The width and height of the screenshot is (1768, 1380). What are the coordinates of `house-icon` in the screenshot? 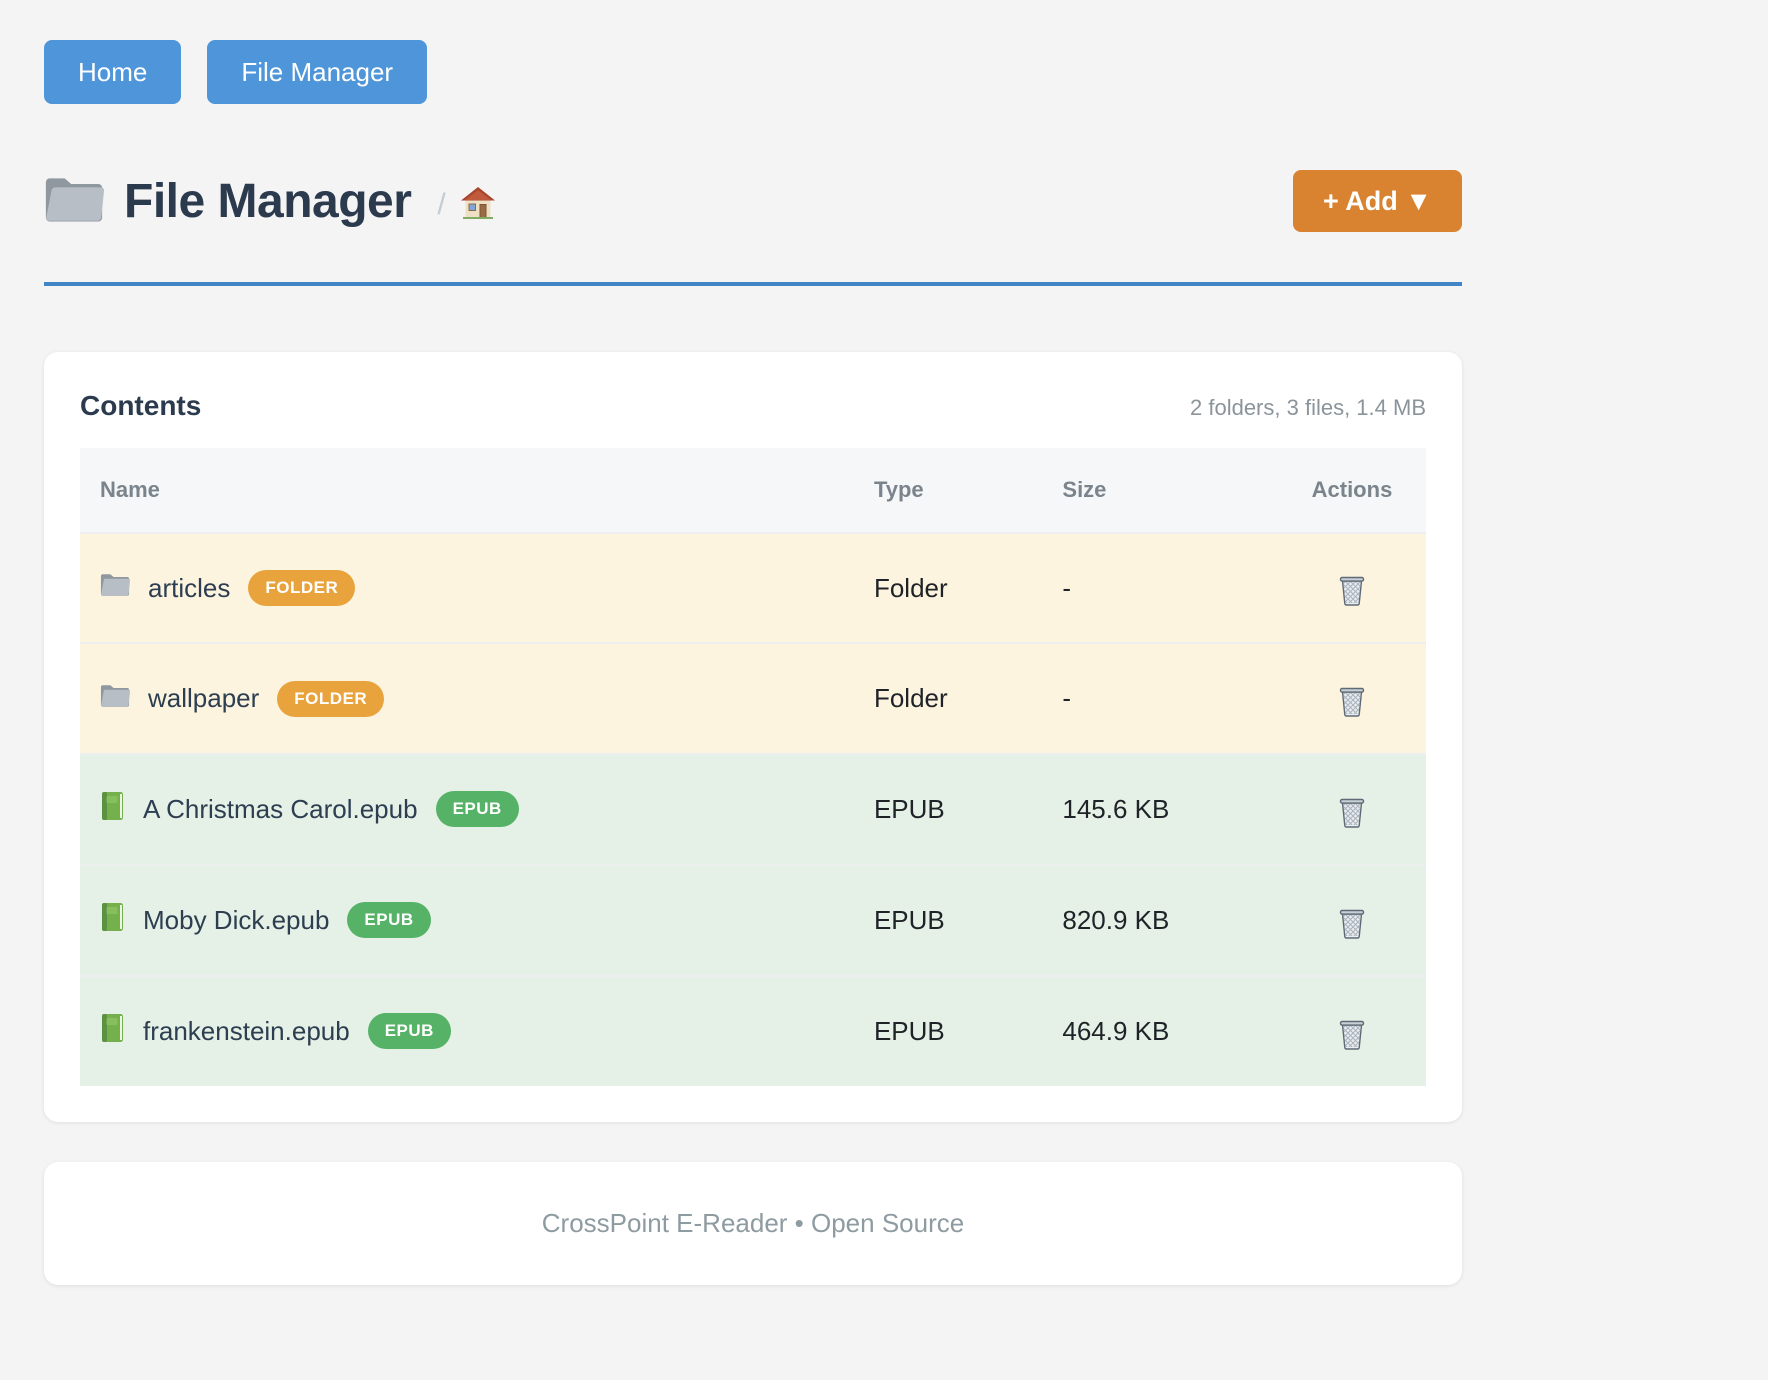 It's located at (478, 205).